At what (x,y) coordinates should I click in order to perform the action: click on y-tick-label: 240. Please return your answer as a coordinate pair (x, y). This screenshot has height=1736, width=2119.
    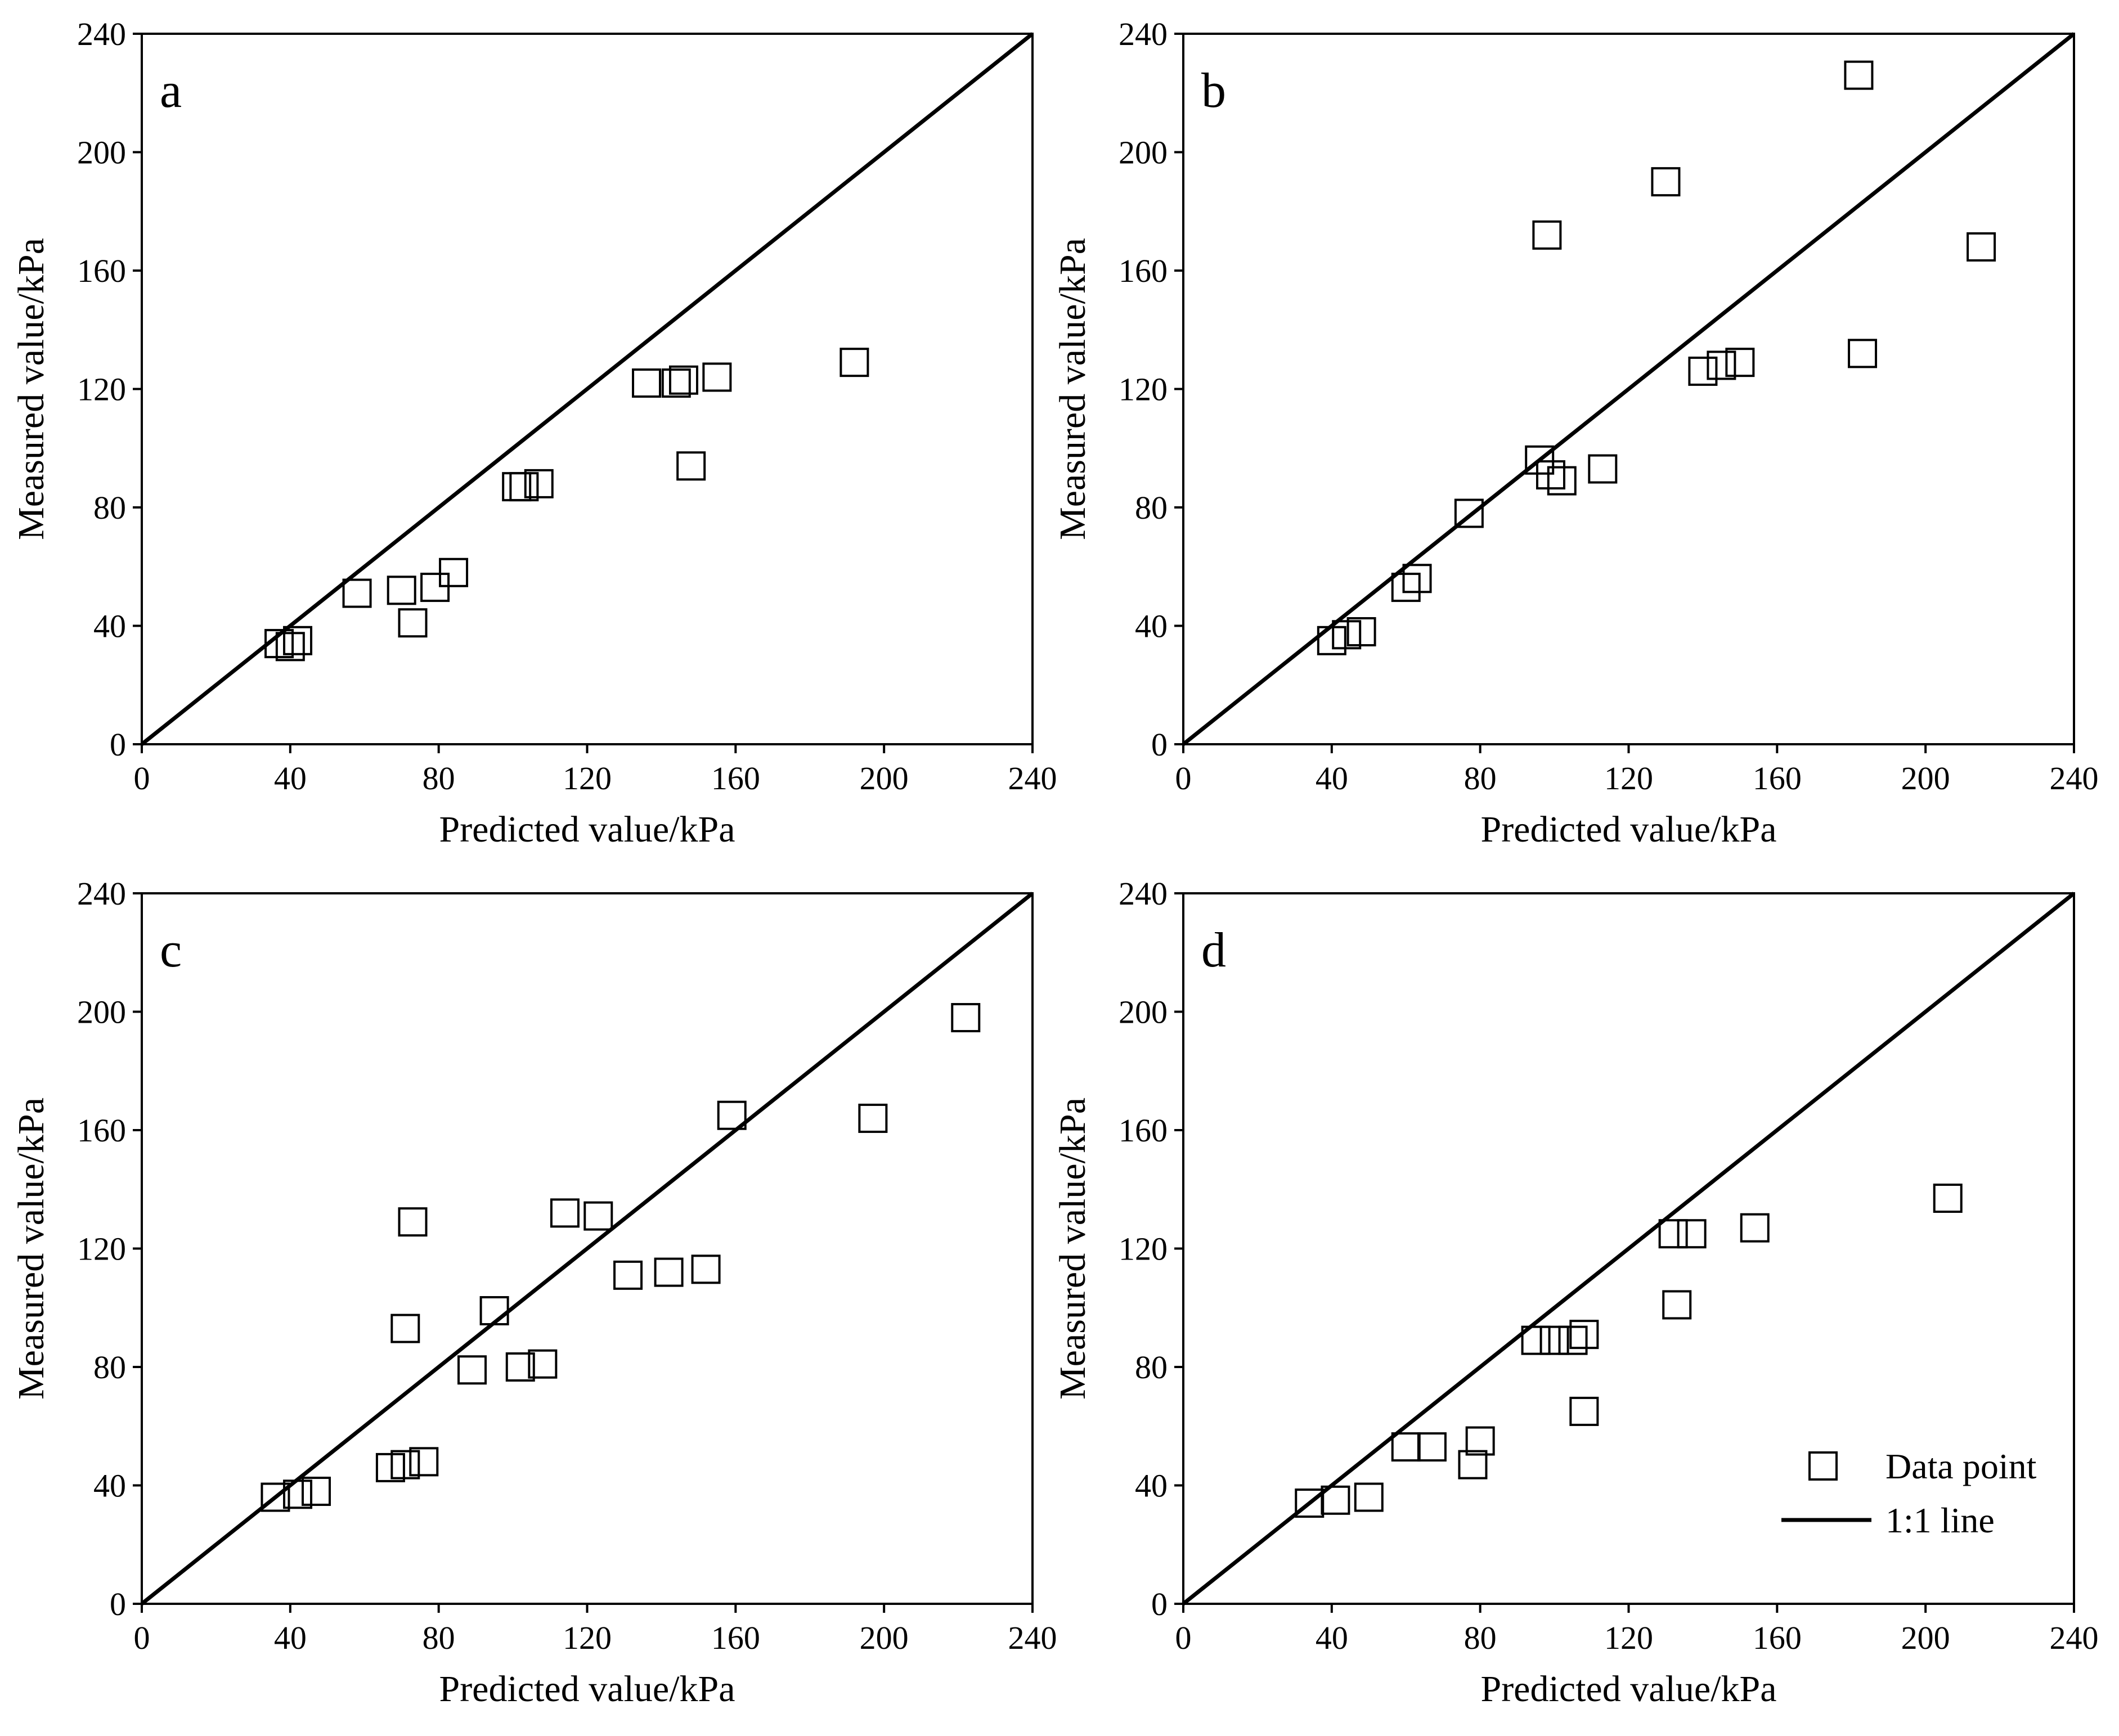
    Looking at the image, I should click on (101, 34).